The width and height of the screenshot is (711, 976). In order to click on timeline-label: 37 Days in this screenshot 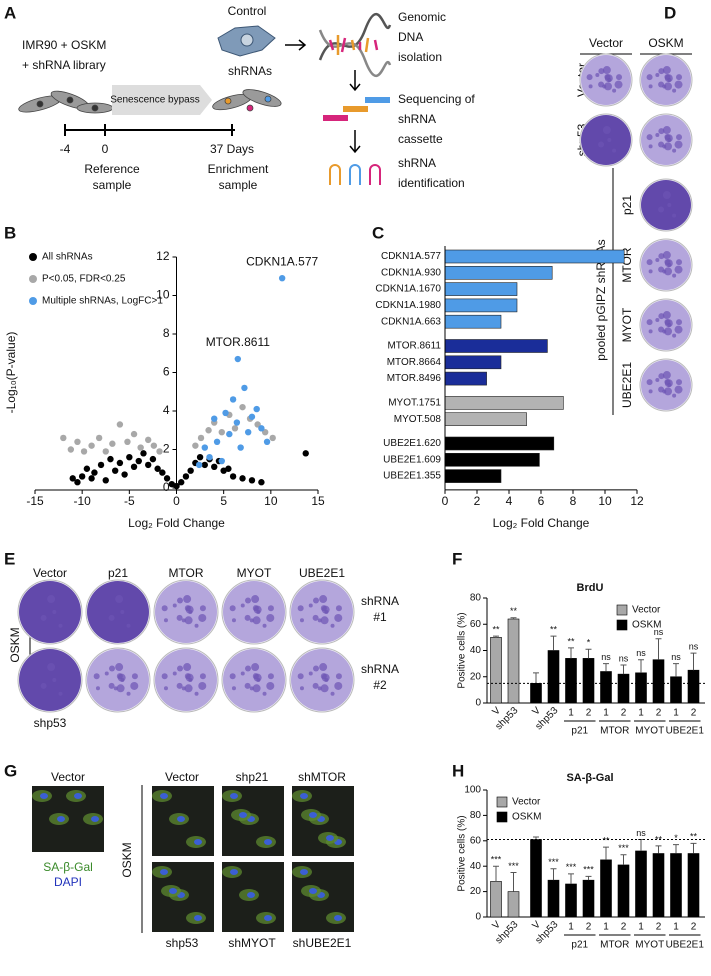, I will do `click(232, 149)`.